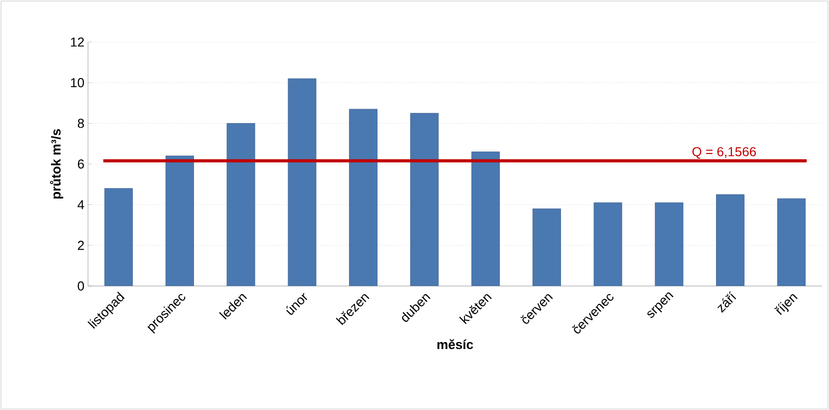  What do you see at coordinates (77, 42) in the screenshot?
I see `y-tick-label: 12` at bounding box center [77, 42].